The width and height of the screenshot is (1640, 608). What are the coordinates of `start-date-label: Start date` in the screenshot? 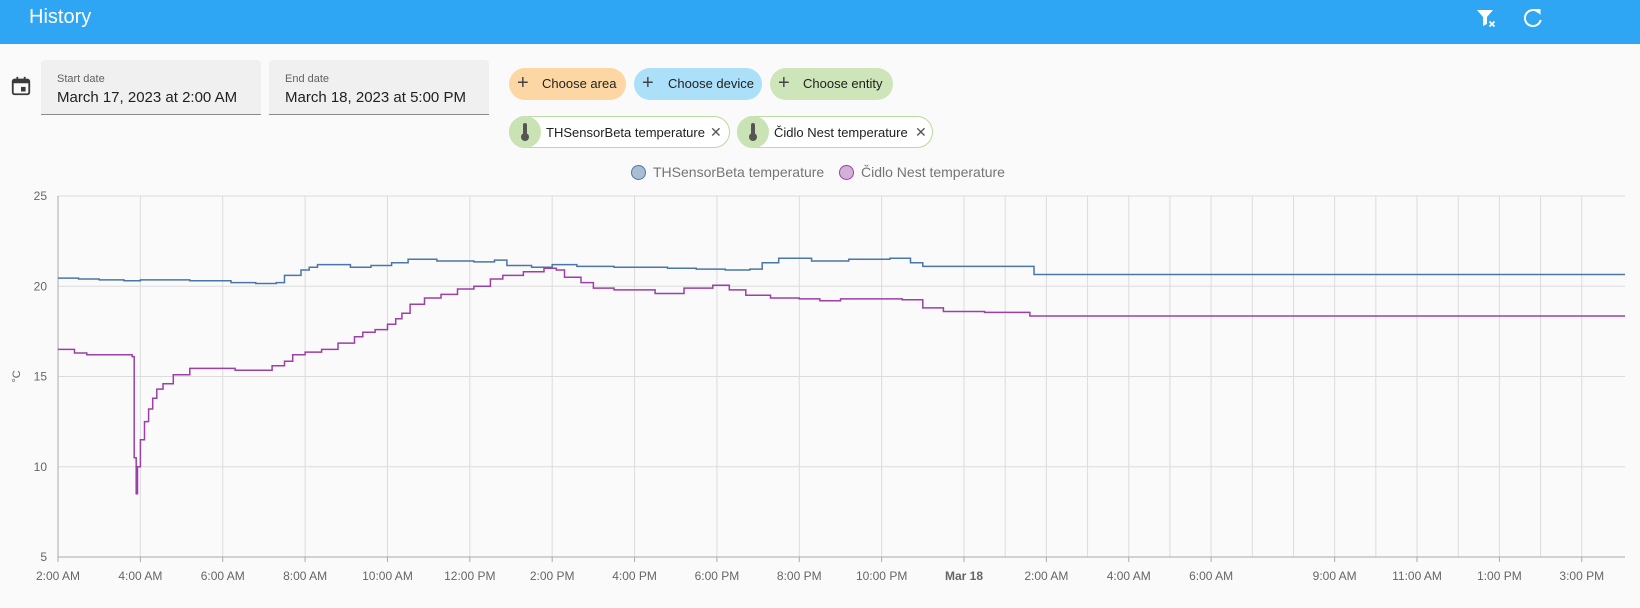 It's located at (81, 79).